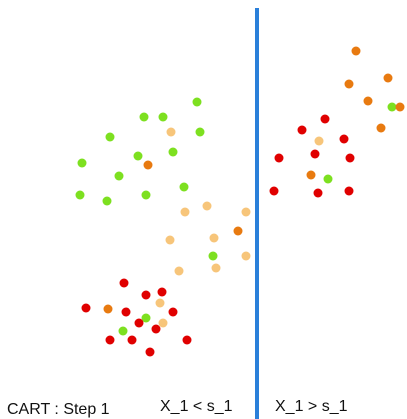  What do you see at coordinates (196, 406) in the screenshot?
I see `left-region-label: X_1 < s_1` at bounding box center [196, 406].